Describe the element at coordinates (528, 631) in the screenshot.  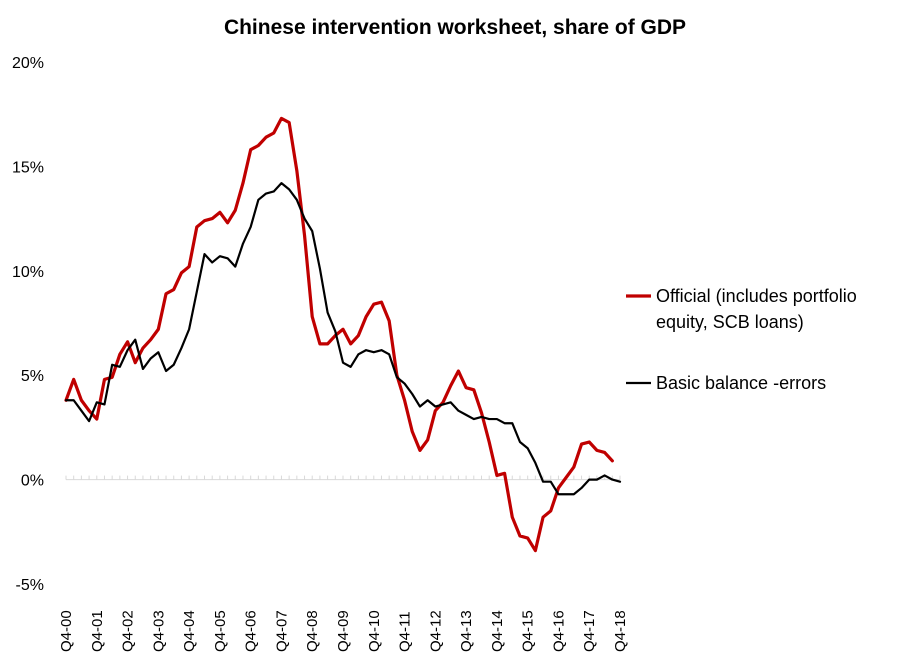
I see `x-tick-label: Q4-15` at that location.